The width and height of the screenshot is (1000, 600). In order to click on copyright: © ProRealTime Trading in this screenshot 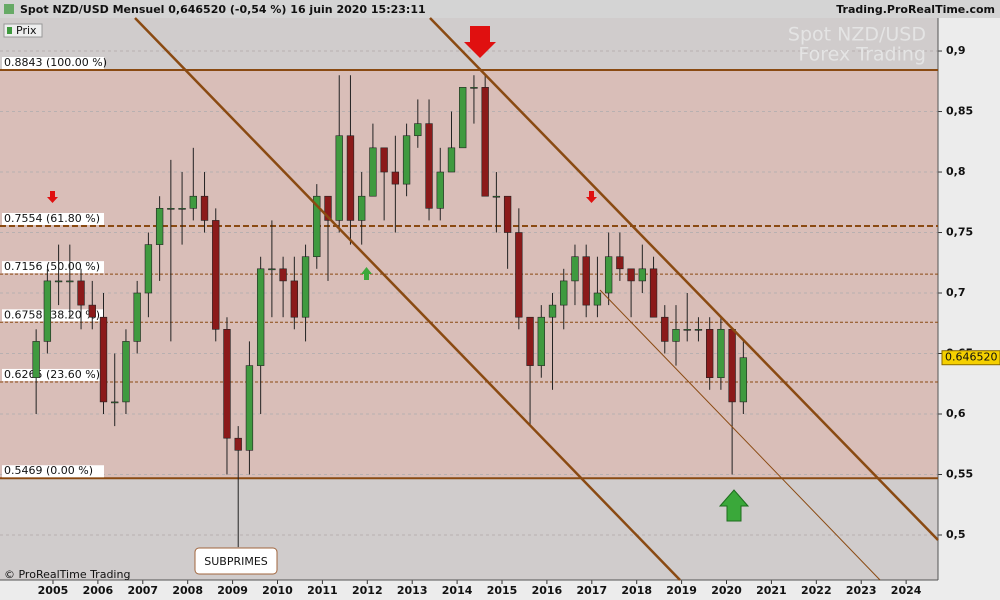, I will do `click(67, 574)`.